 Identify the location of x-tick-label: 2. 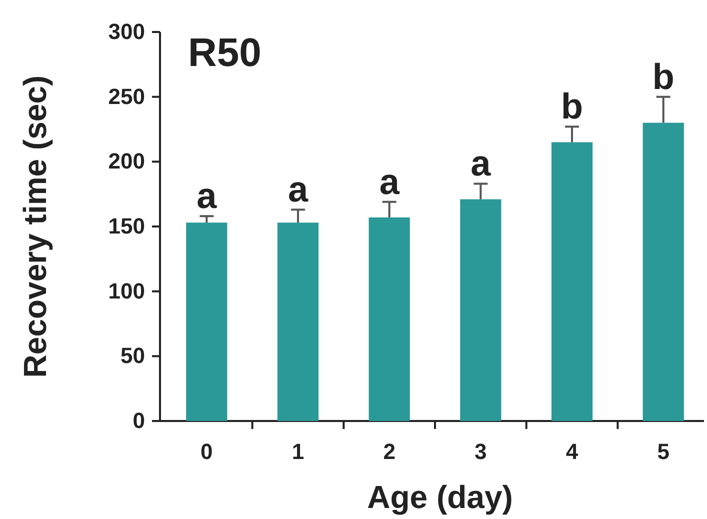
(389, 451).